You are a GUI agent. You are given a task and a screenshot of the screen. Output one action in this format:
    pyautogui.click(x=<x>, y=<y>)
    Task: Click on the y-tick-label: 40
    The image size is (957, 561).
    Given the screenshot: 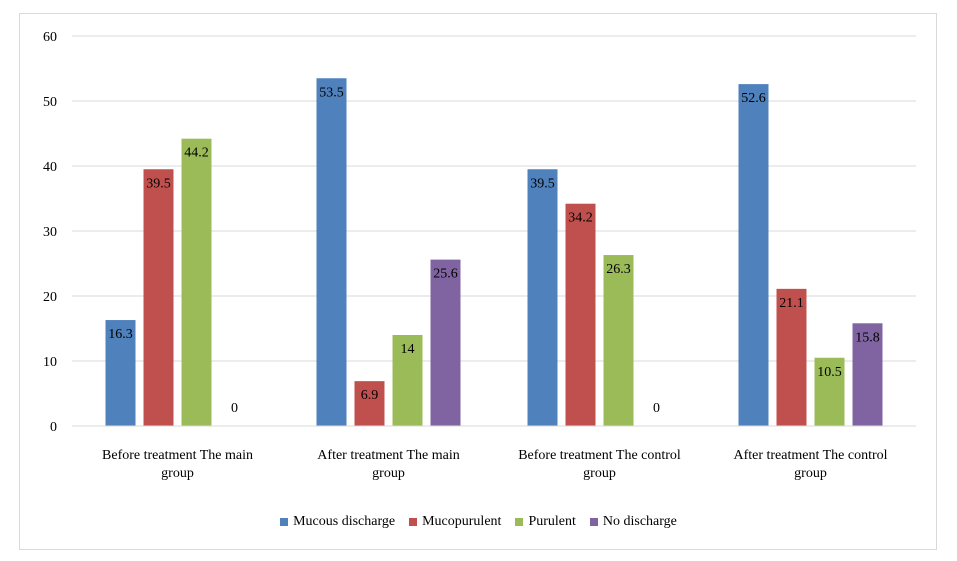 What is the action you would take?
    pyautogui.click(x=50, y=167)
    